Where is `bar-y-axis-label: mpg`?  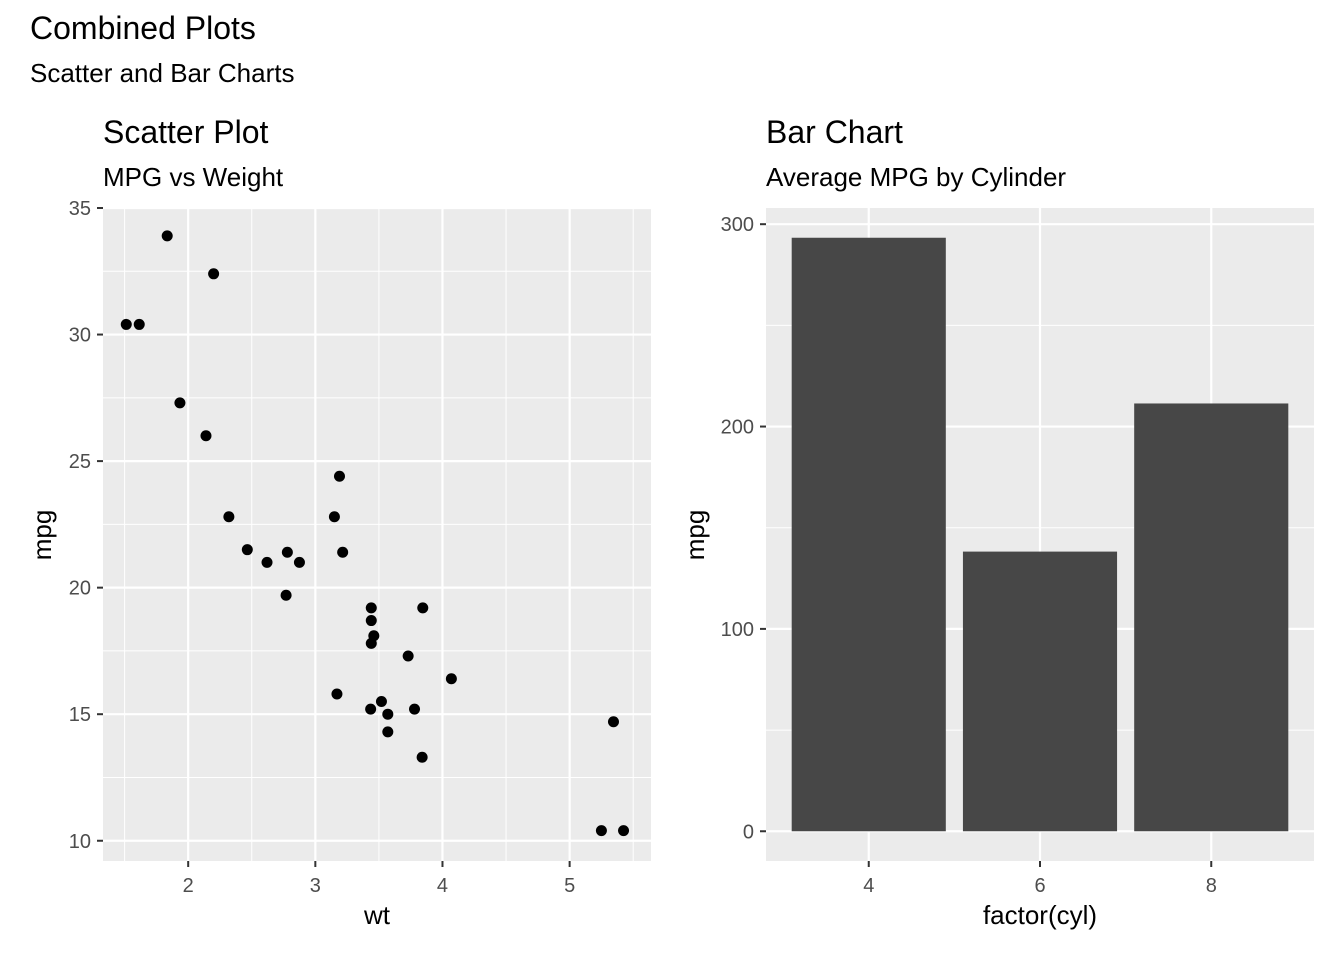
bar-y-axis-label: mpg is located at coordinates (695, 535).